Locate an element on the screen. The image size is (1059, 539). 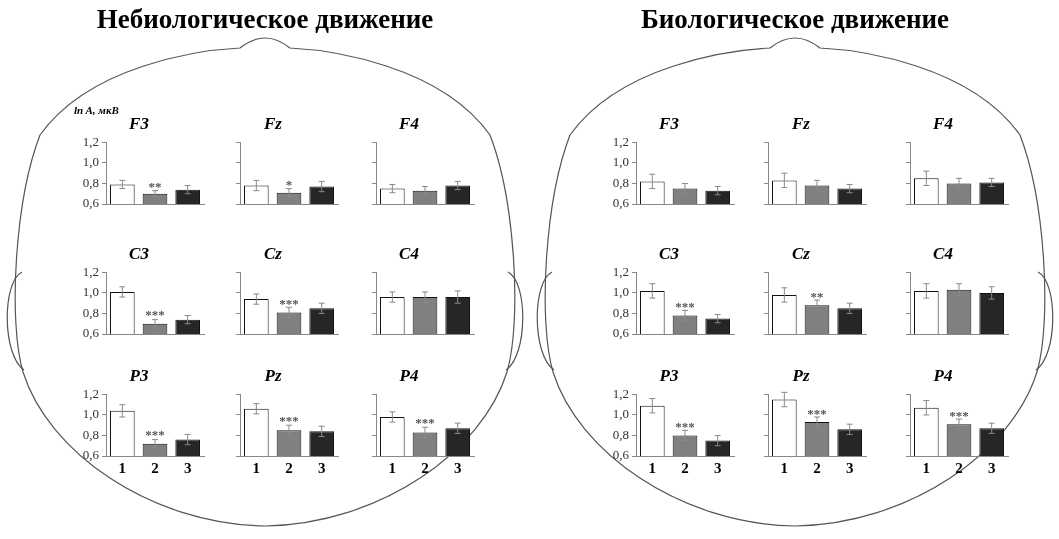
annotation: * is located at coordinates (289, 185).